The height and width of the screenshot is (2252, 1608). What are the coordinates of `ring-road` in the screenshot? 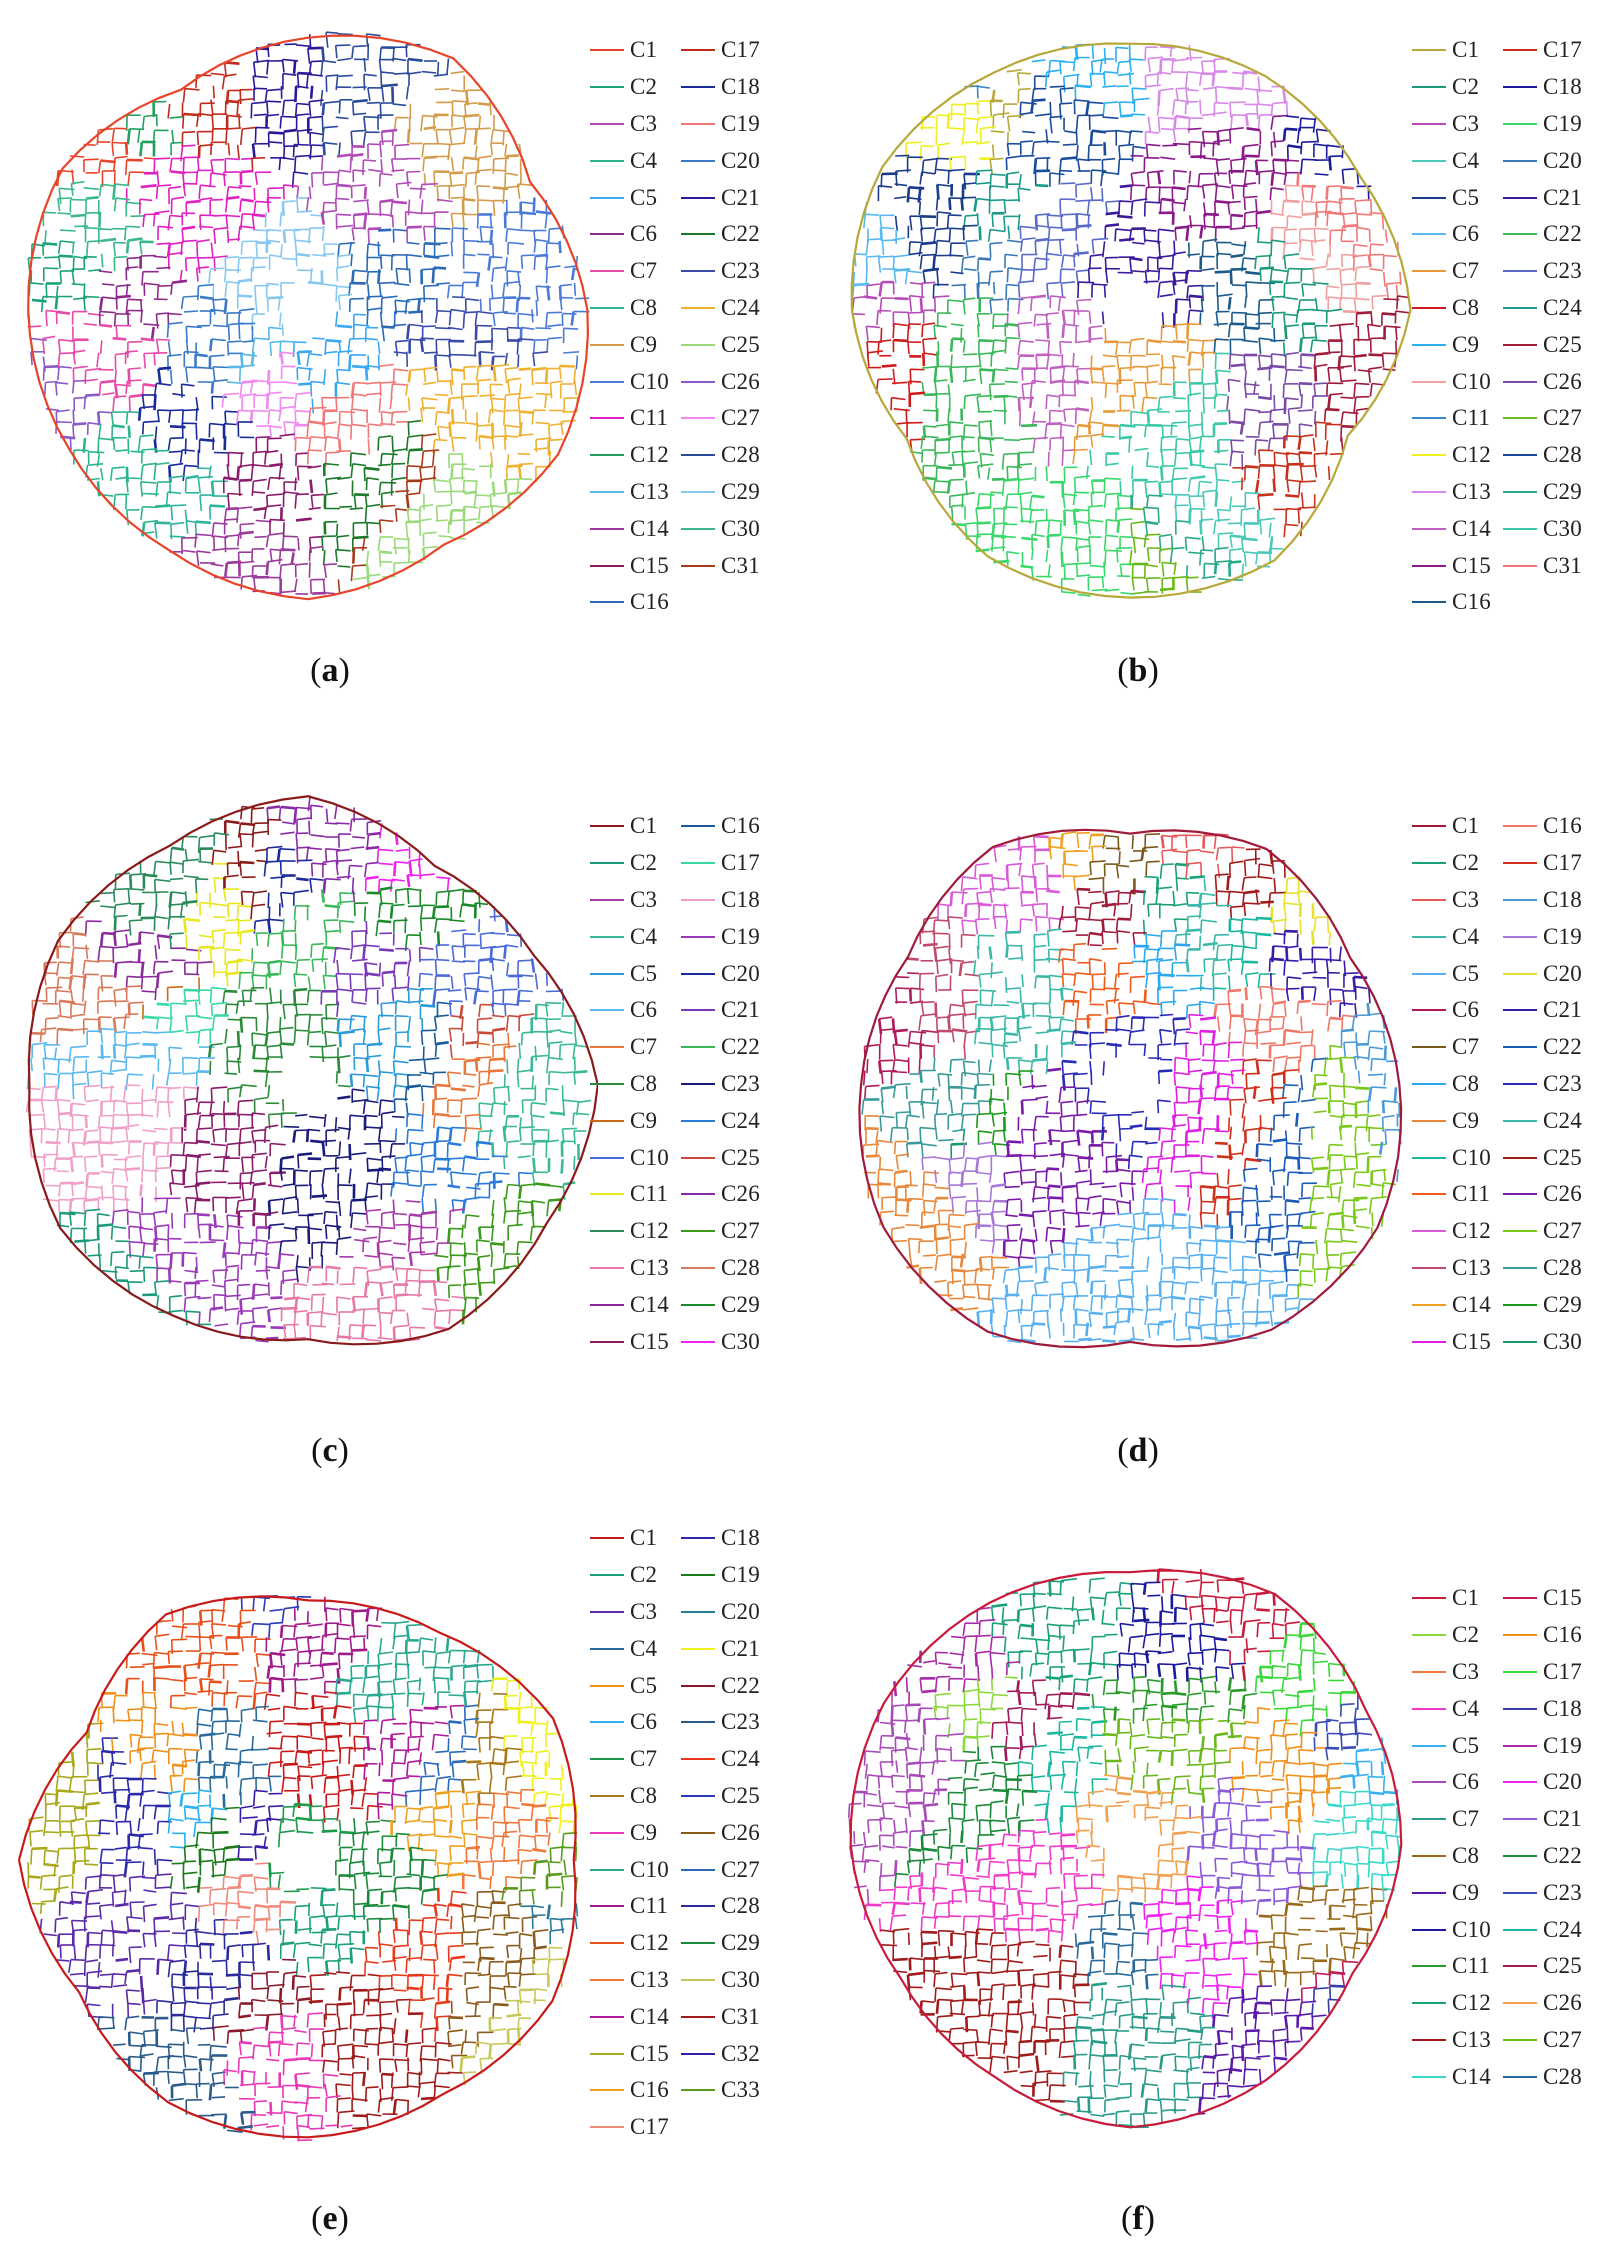 It's located at (308, 317).